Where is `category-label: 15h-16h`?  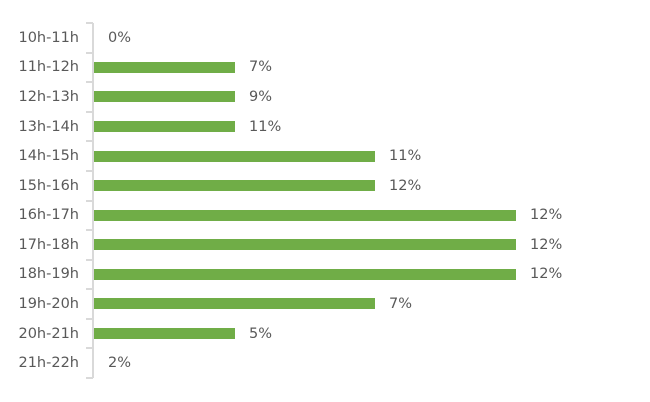 category-label: 15h-16h is located at coordinates (48, 185).